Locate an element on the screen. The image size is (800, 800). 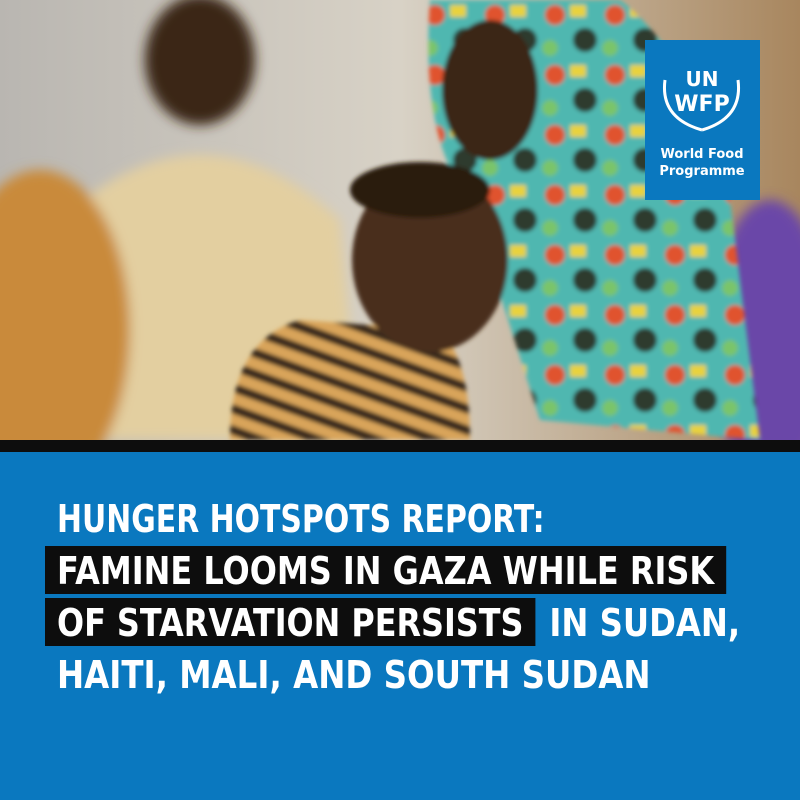
logo-wfp: WFP is located at coordinates (701, 104).